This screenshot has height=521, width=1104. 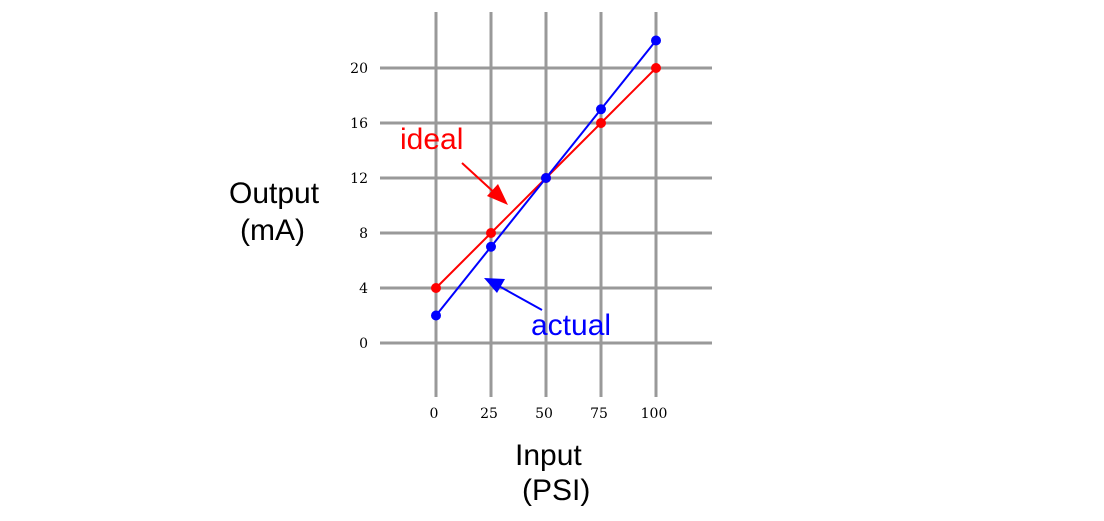 I want to click on x-tick-label-2: 50, so click(x=544, y=414).